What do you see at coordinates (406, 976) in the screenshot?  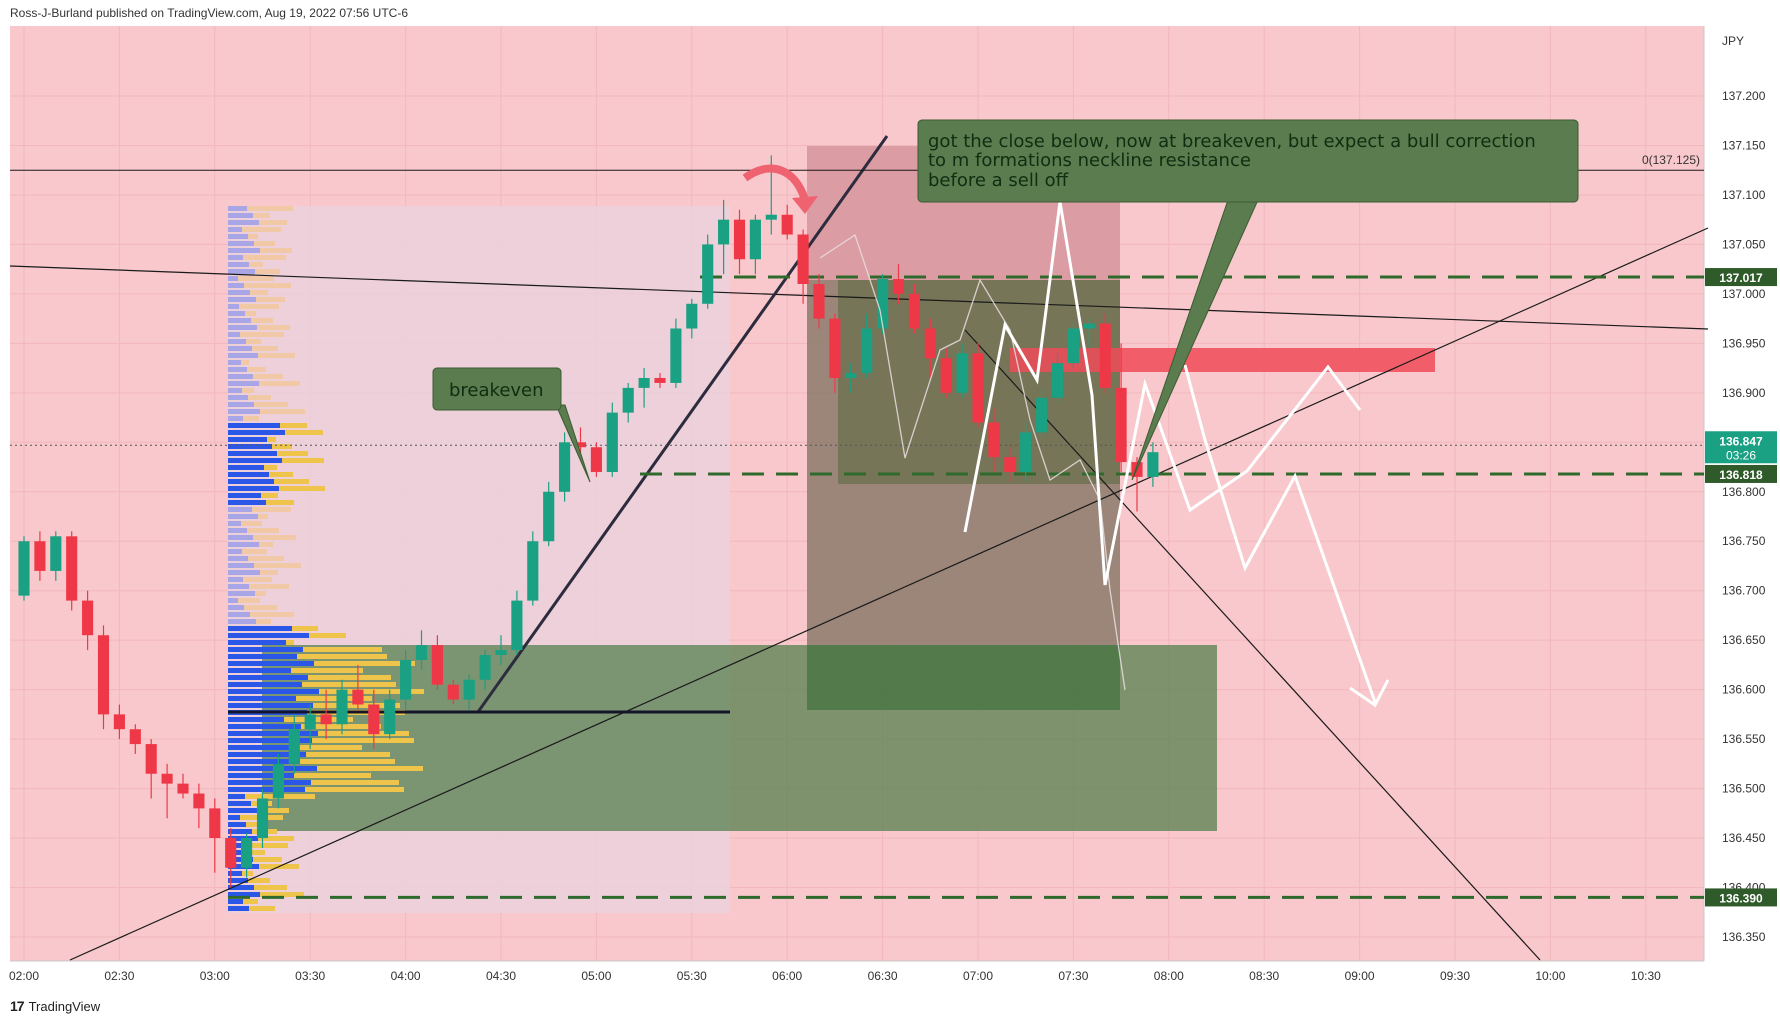 I see `time-tick-label: 04:00` at bounding box center [406, 976].